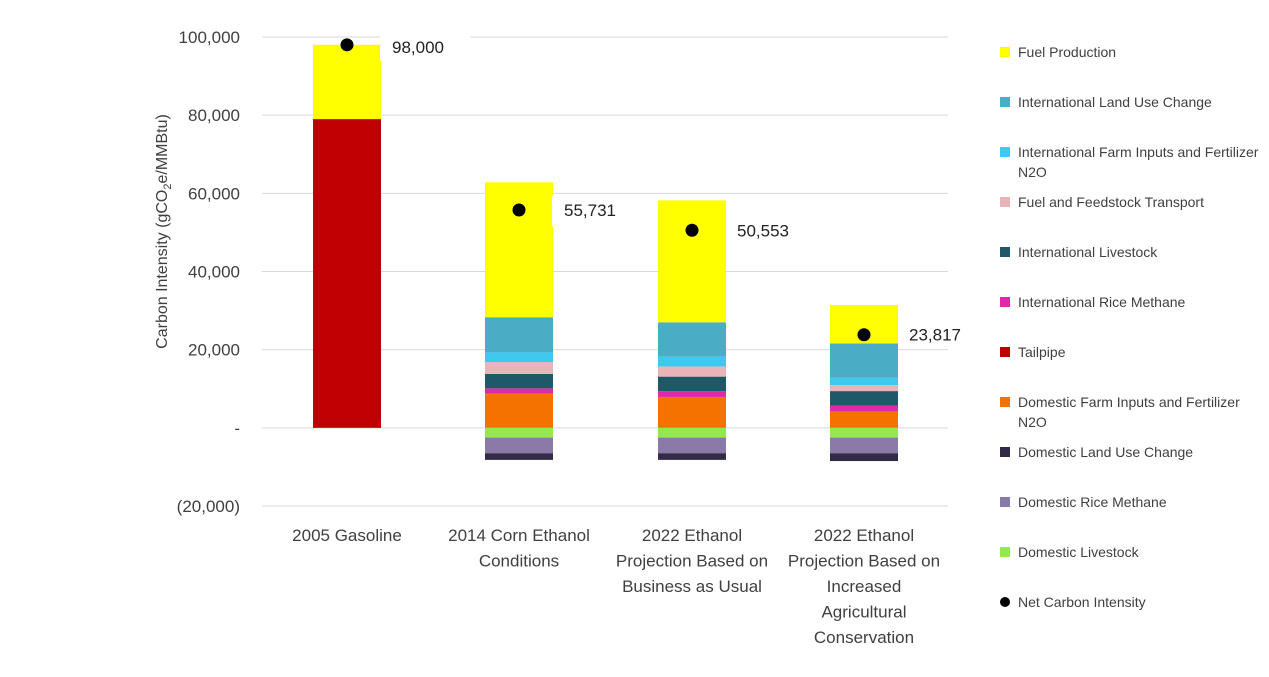 The image size is (1269, 677). I want to click on legend-label: Net Carbon Intensity, so click(1082, 602).